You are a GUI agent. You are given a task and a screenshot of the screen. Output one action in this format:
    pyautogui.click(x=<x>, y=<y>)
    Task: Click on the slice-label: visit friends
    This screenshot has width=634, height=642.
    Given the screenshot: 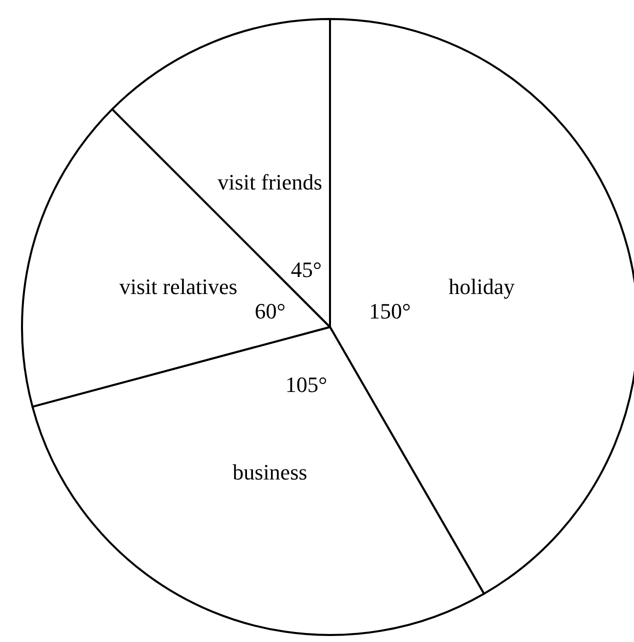 What is the action you would take?
    pyautogui.click(x=270, y=181)
    